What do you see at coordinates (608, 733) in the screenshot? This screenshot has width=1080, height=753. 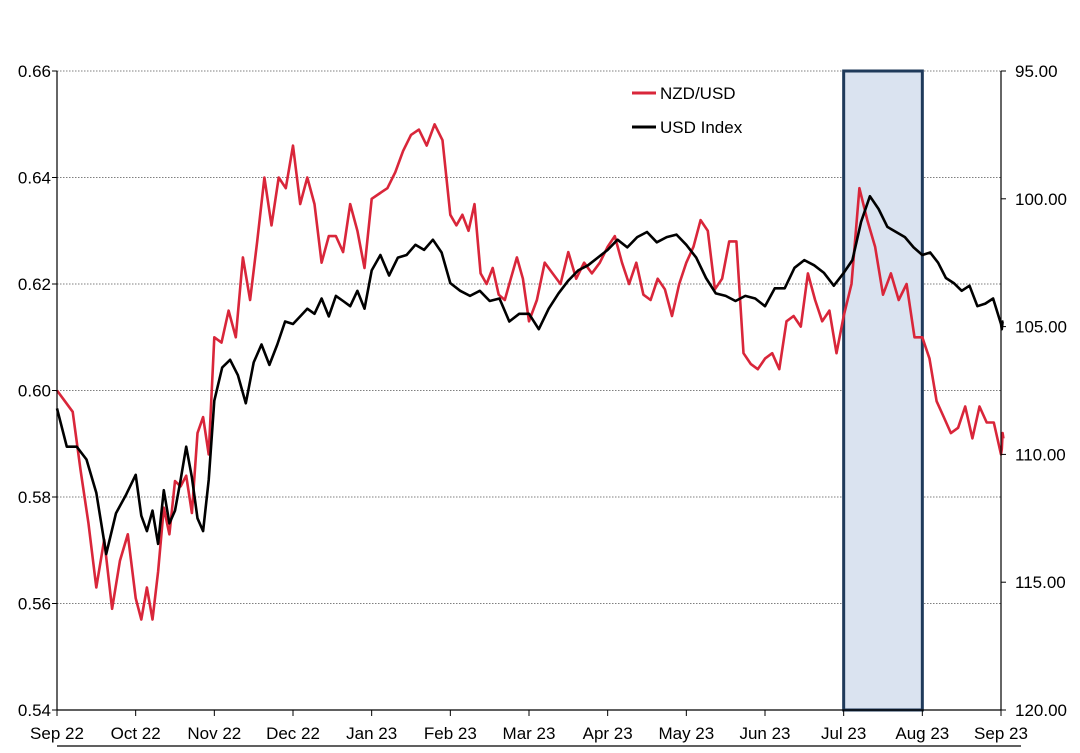 I see `x-tick-label: Apr 23` at bounding box center [608, 733].